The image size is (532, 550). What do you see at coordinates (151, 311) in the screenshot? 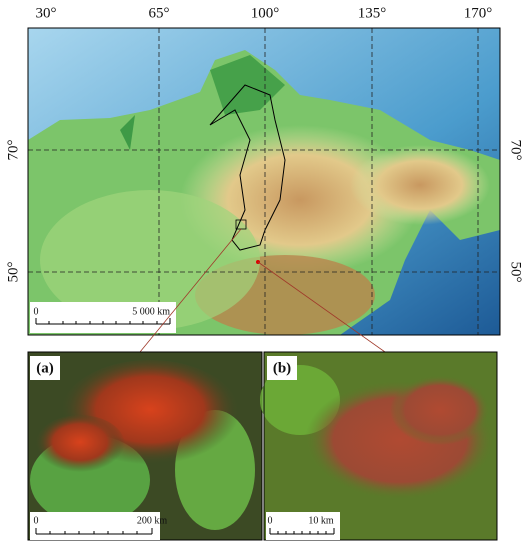
I see `scale-label: 5 000 km` at bounding box center [151, 311].